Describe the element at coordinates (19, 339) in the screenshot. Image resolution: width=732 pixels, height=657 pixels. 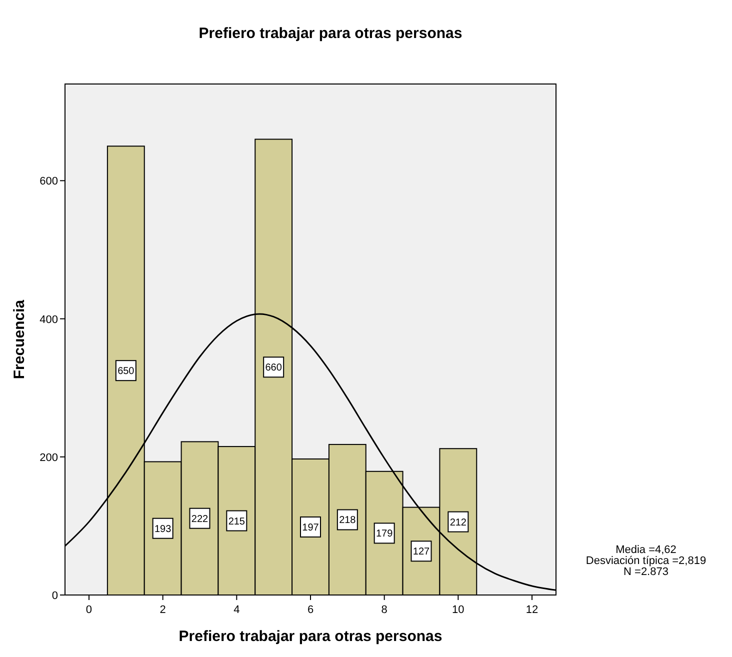
I see `y-axis-title: Frecuencia` at that location.